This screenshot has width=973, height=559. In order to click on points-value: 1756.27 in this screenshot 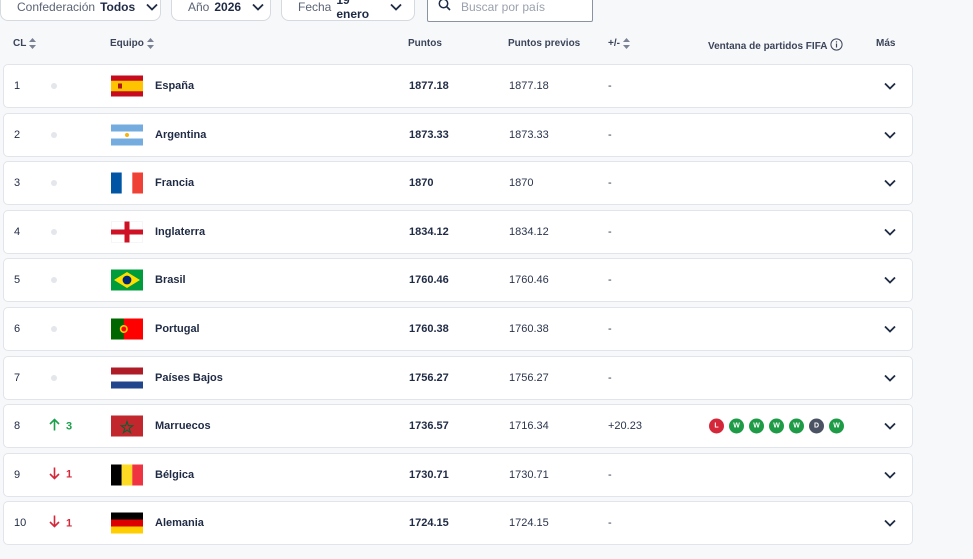, I will do `click(429, 377)`.